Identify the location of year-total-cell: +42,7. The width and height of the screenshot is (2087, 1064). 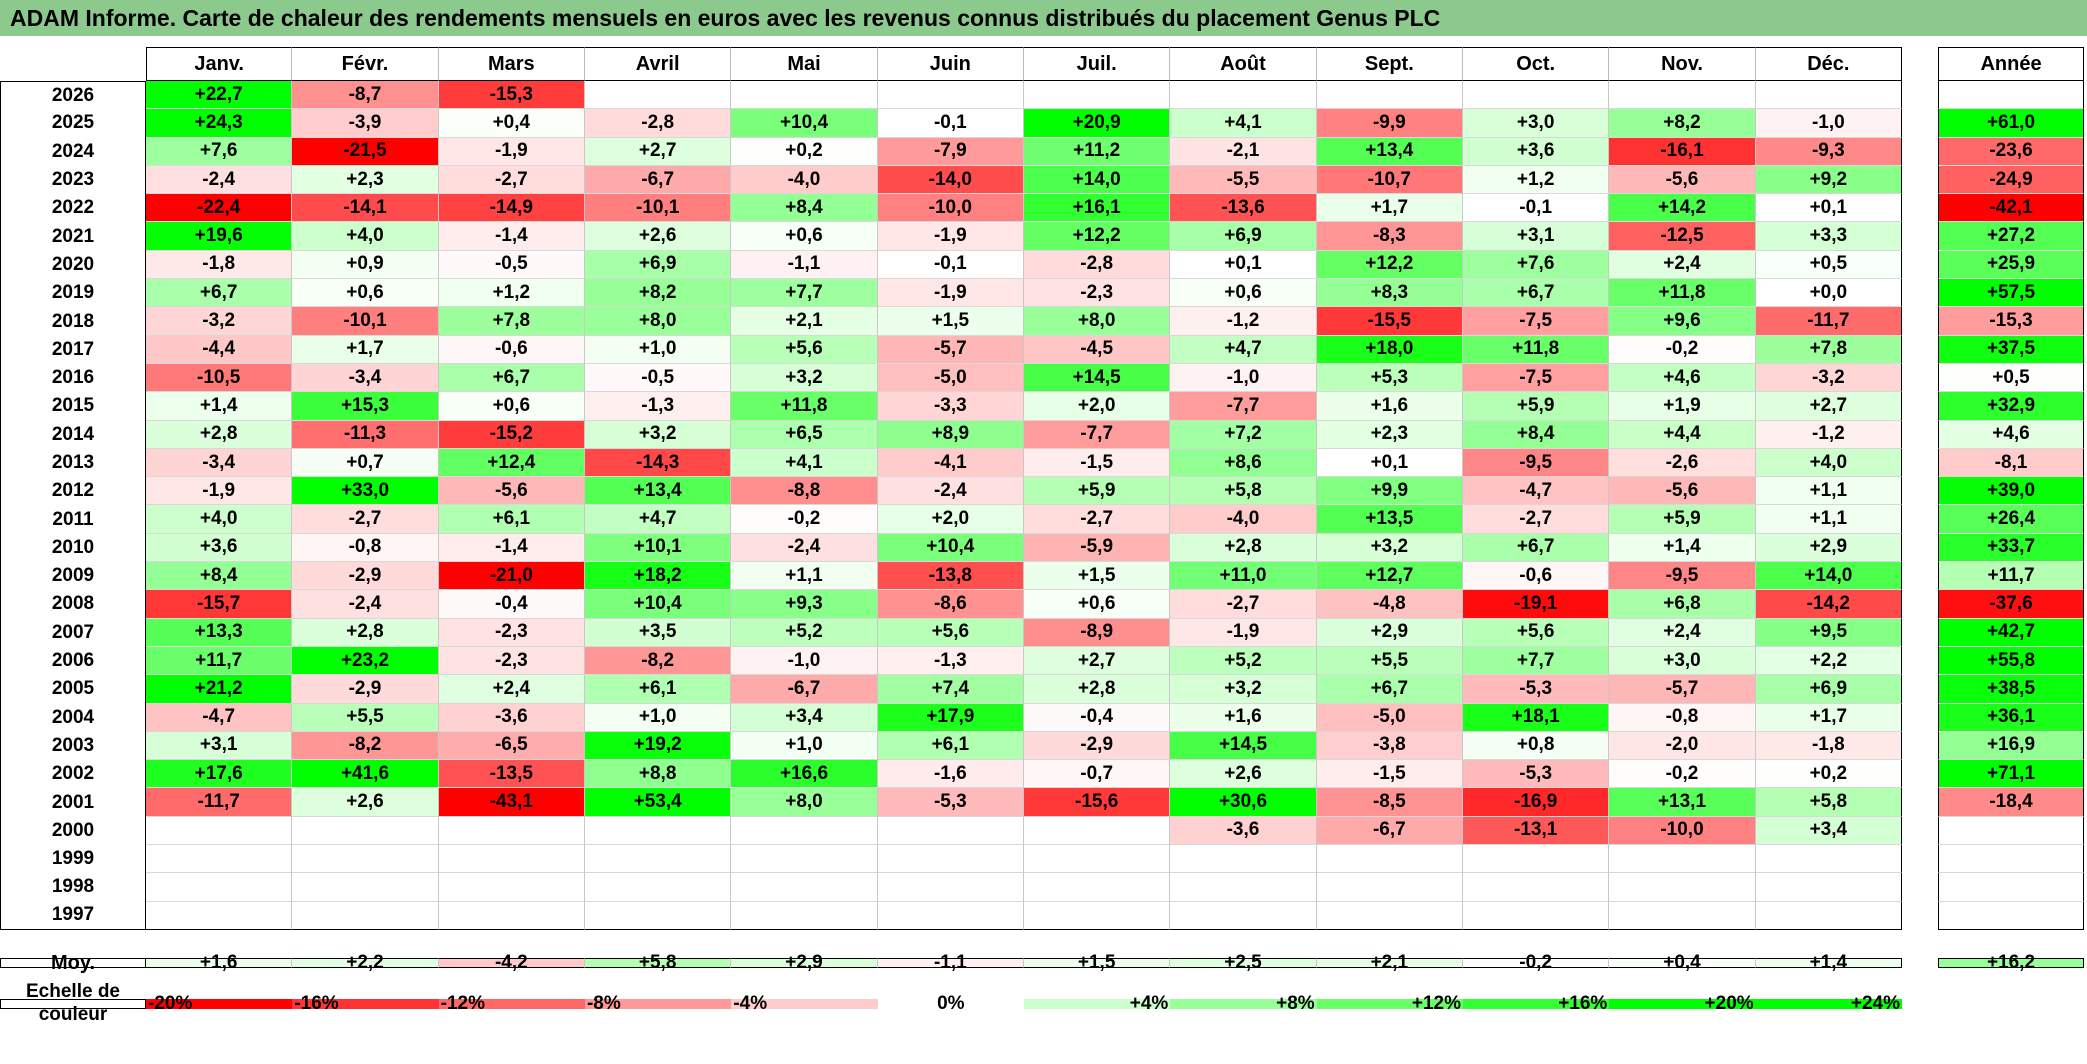
(2011, 632).